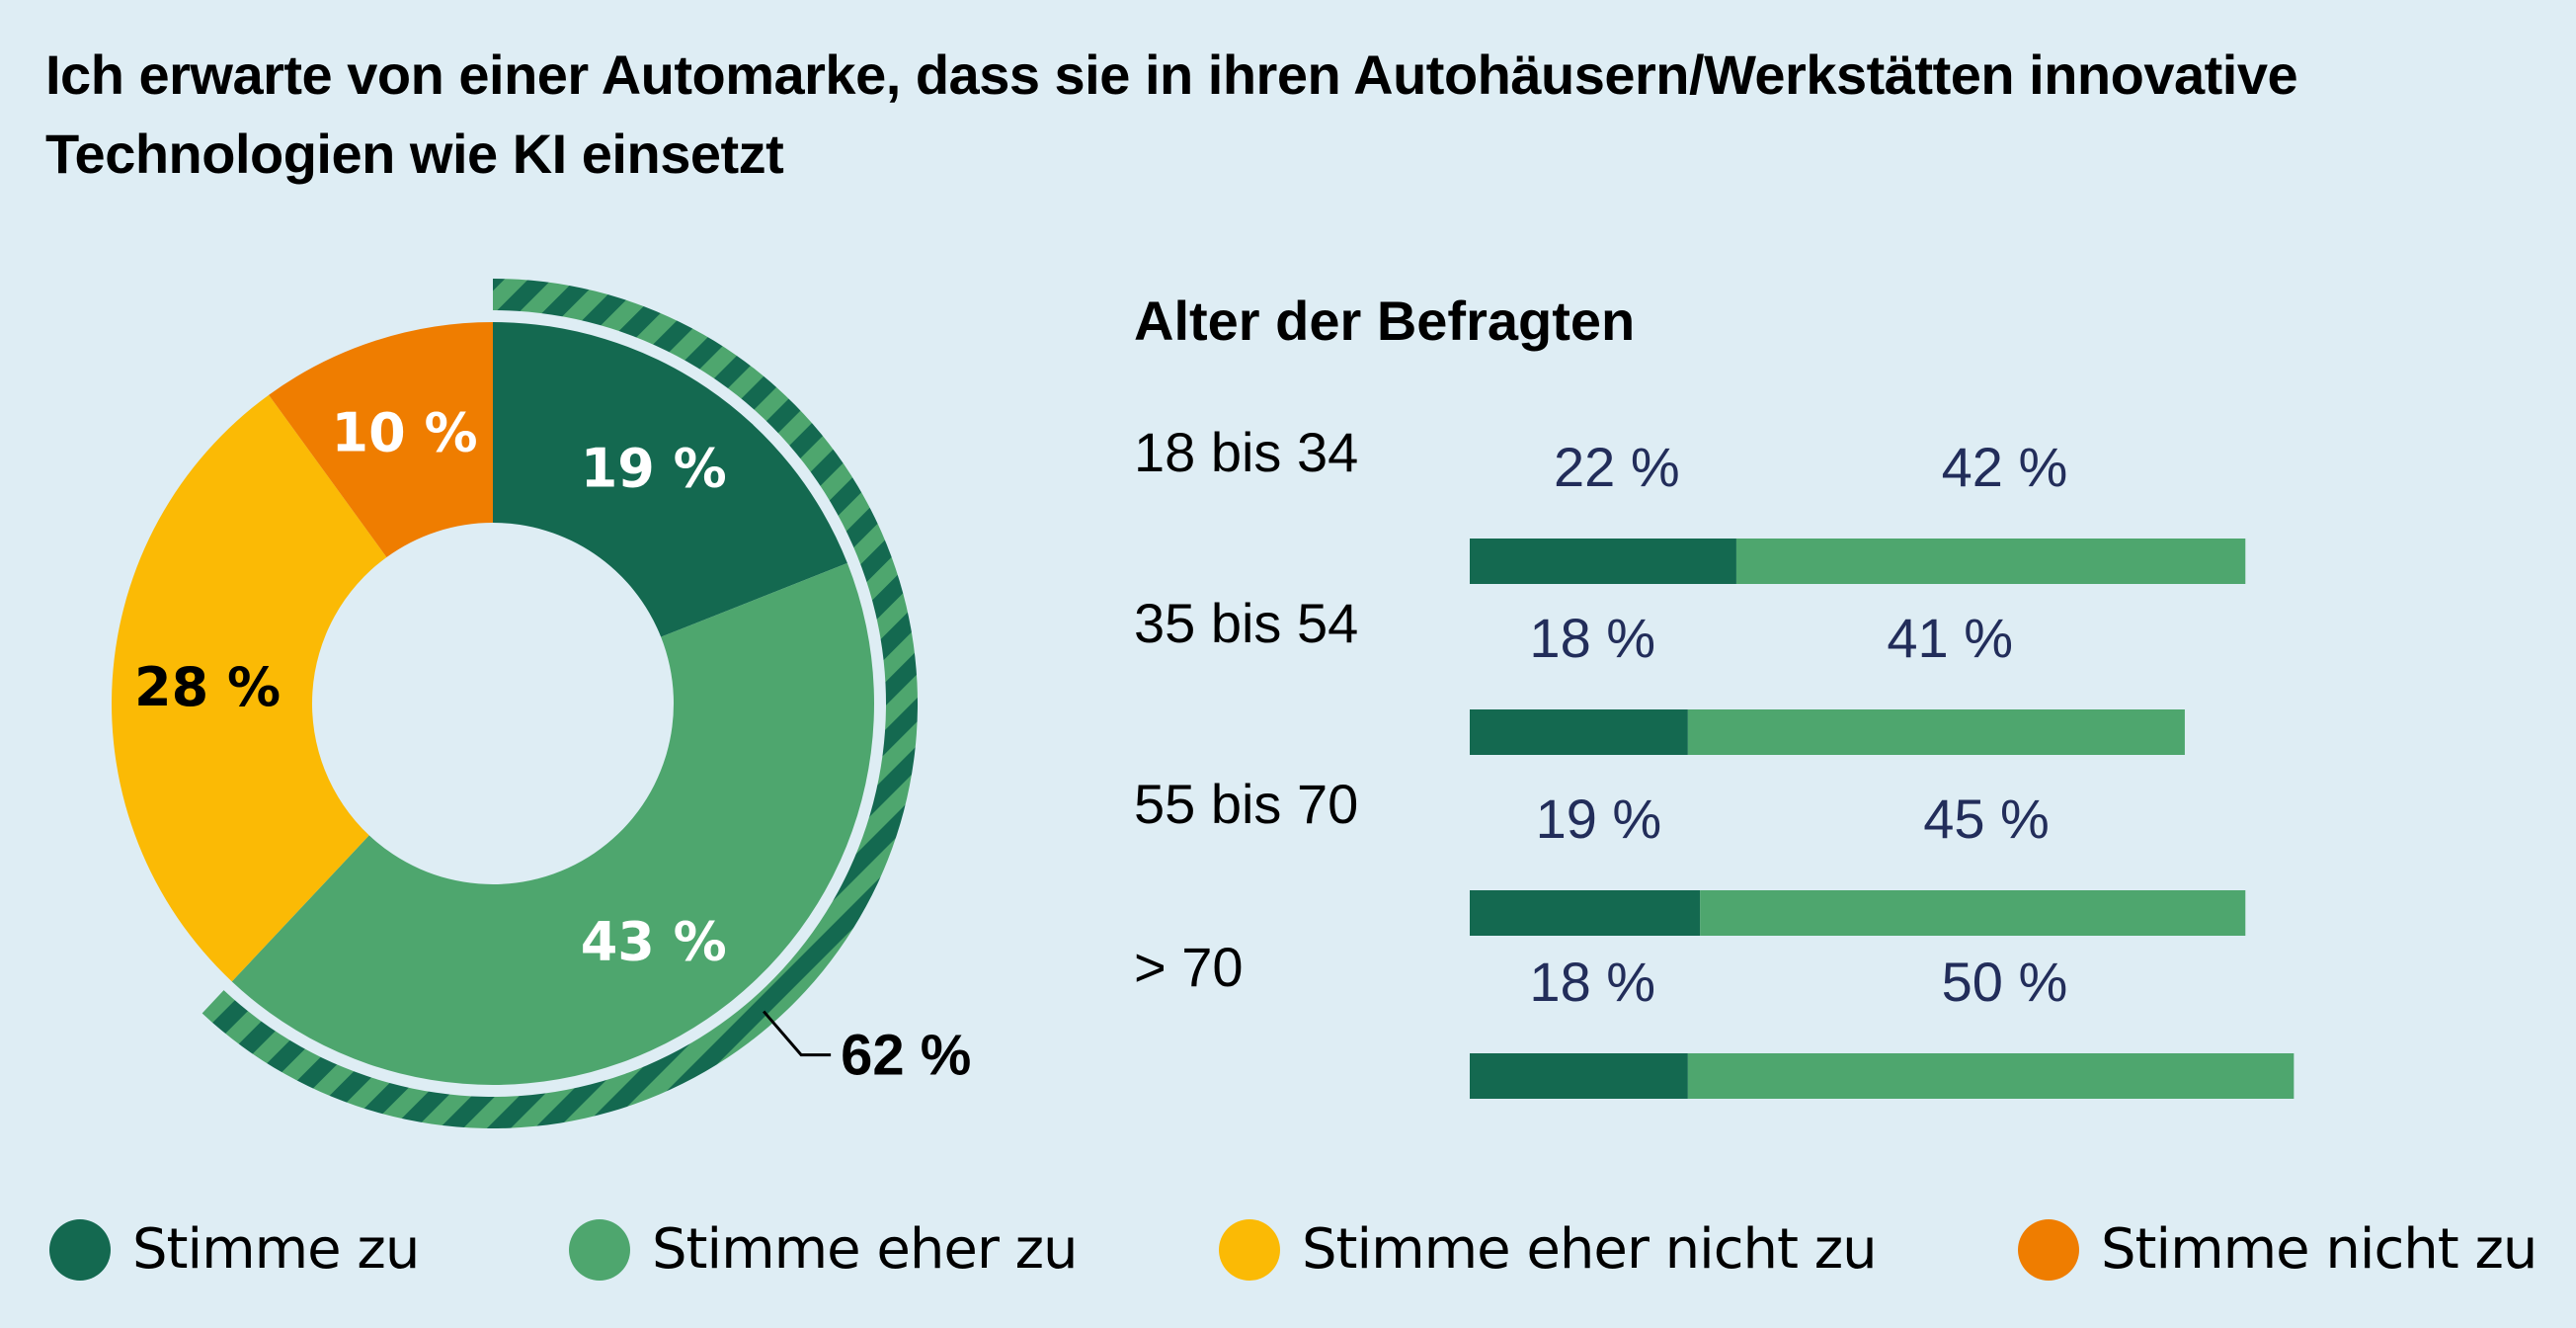  I want to click on legend-item-stimme-eher-nicht-zu: Stimme eher nicht zu, so click(1548, 1249).